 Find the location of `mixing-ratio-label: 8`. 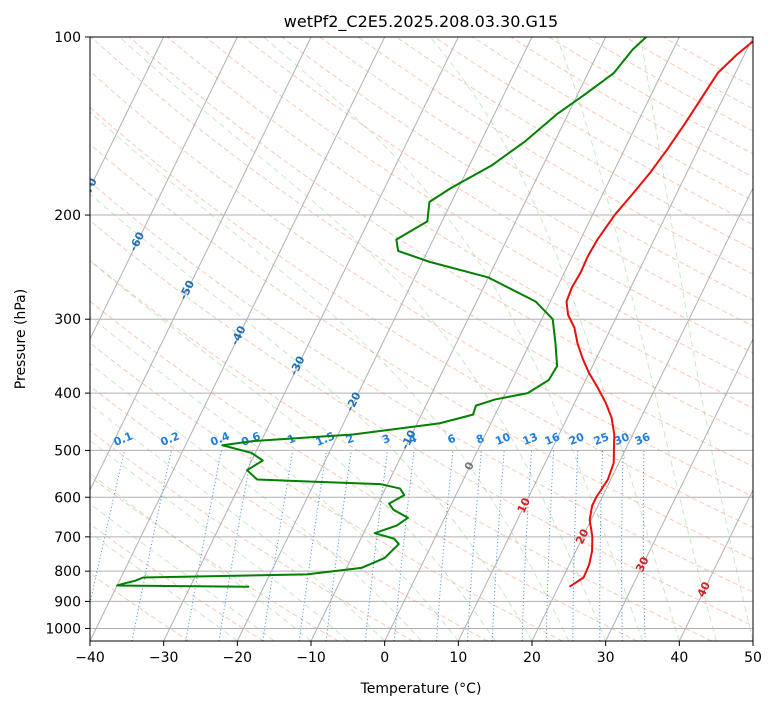

mixing-ratio-label: 8 is located at coordinates (480, 439).